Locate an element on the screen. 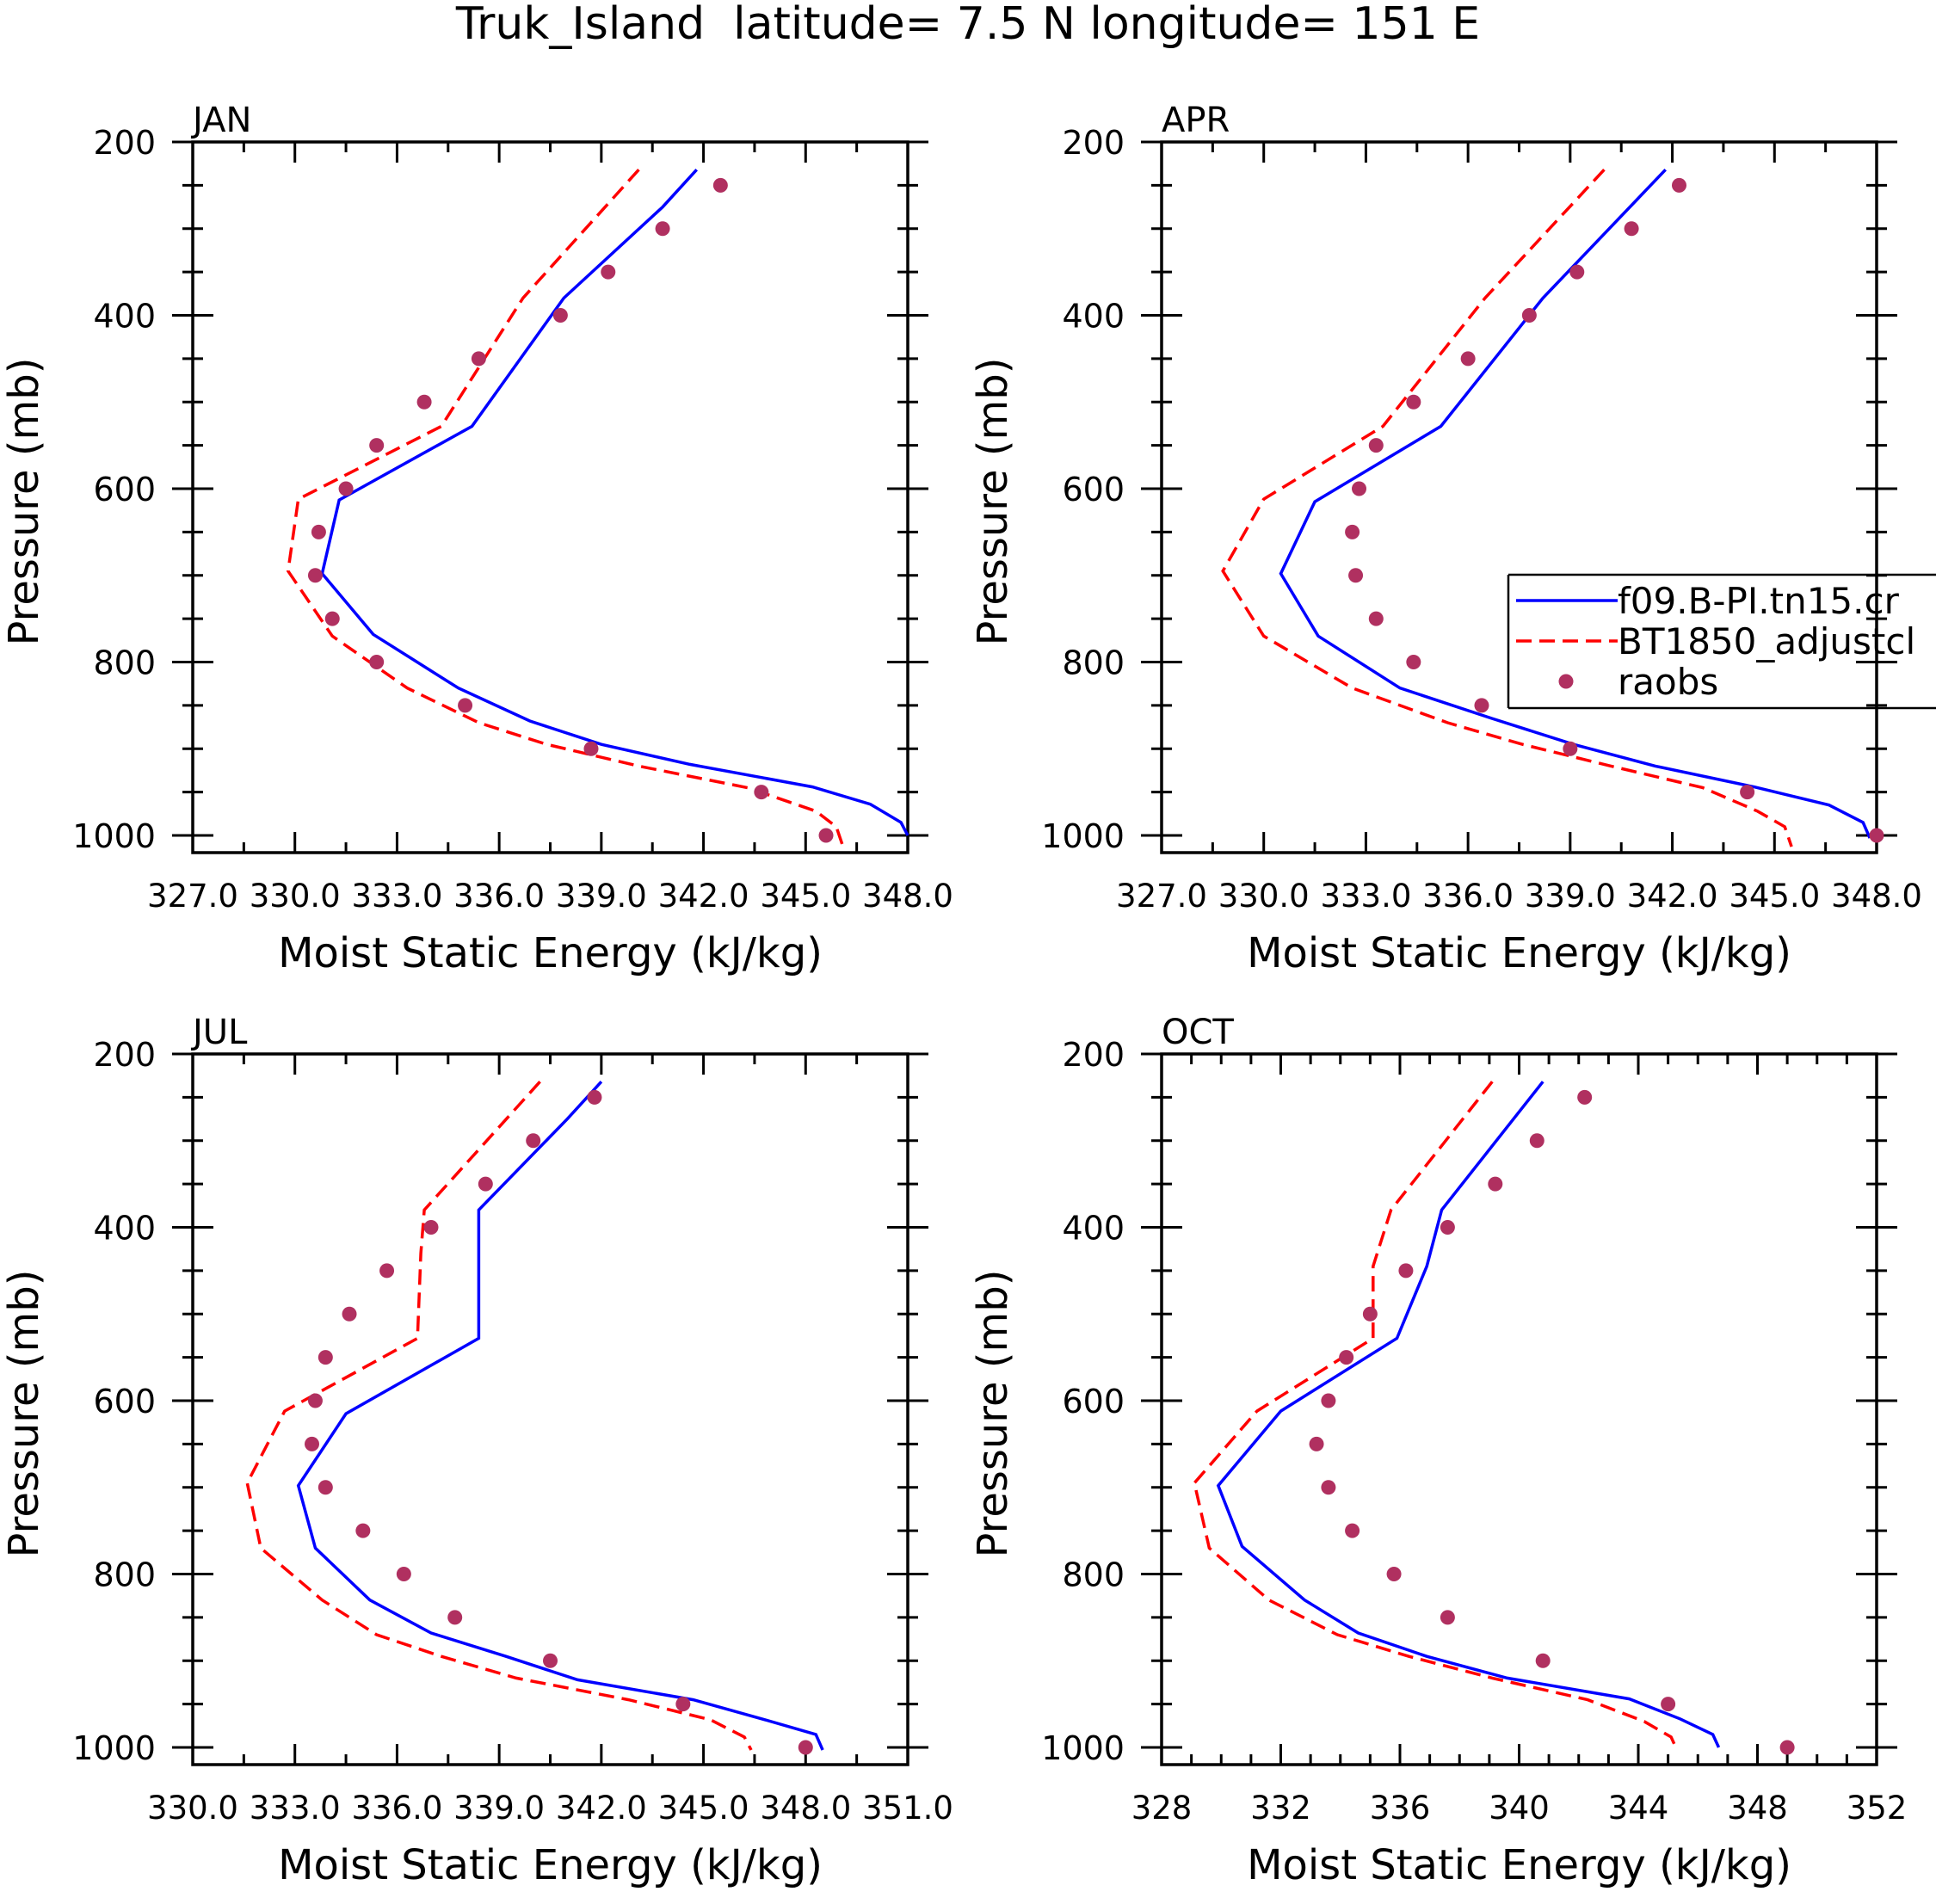 The width and height of the screenshot is (1936, 1904). legend-entry-label: BT1850_adjustcl is located at coordinates (1766, 641).